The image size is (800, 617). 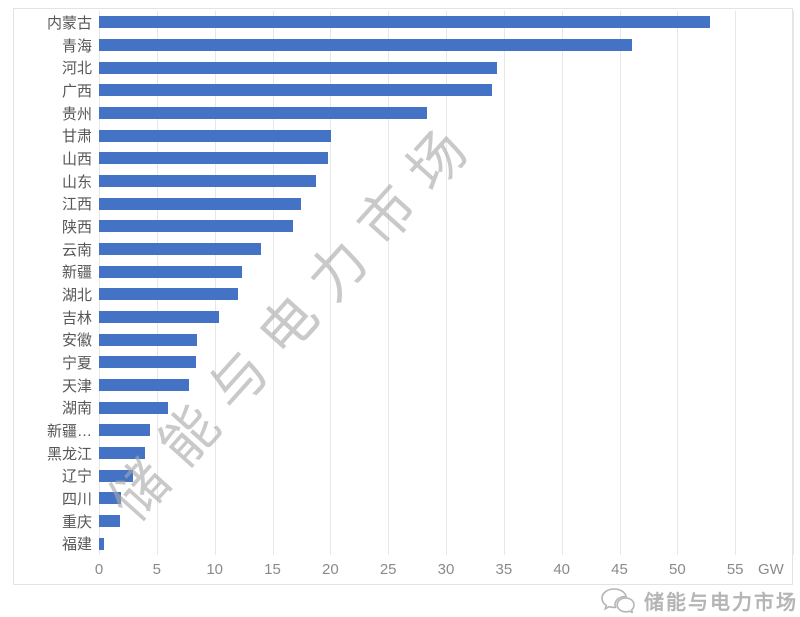 I want to click on x-tick-label: 45, so click(x=619, y=569).